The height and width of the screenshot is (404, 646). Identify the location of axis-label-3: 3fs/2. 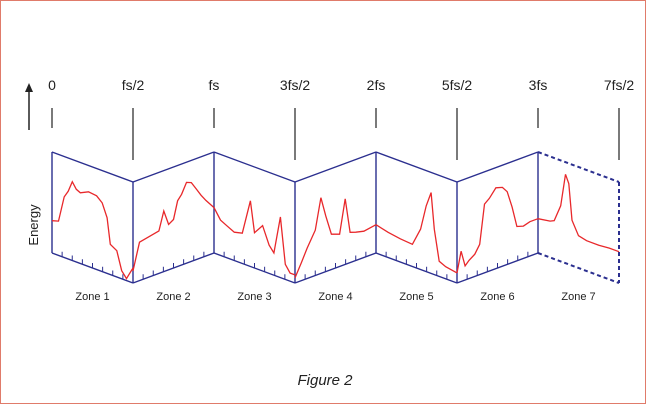
(295, 85).